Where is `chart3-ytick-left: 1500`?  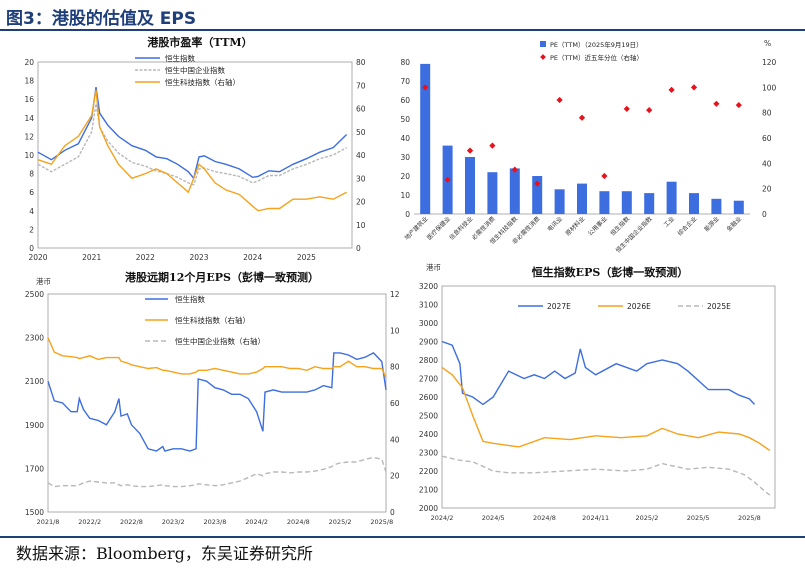 chart3-ytick-left: 1500 is located at coordinates (34, 512).